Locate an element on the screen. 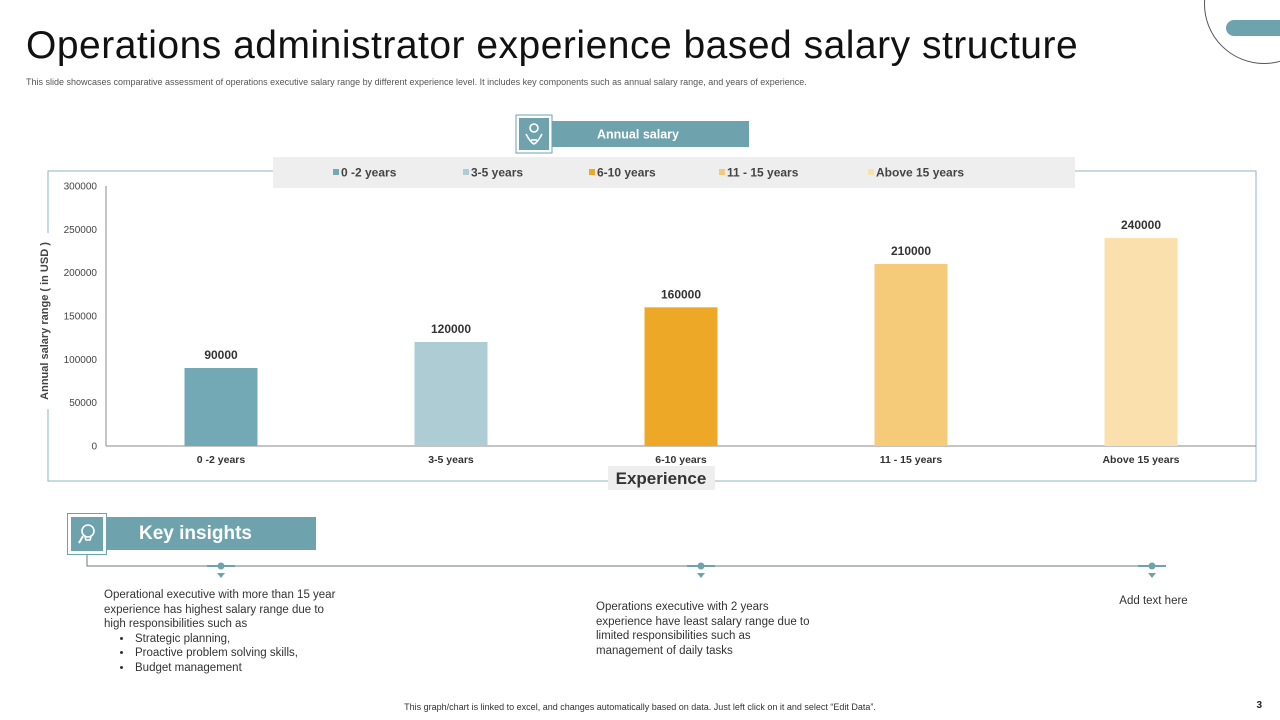  insight-text-3: Add text here is located at coordinates (1153, 601).